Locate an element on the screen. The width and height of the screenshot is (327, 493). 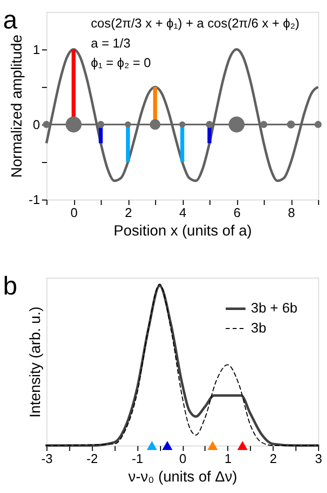
x-axis-title: ν-ν₀ (units of Δν) is located at coordinates (183, 478).